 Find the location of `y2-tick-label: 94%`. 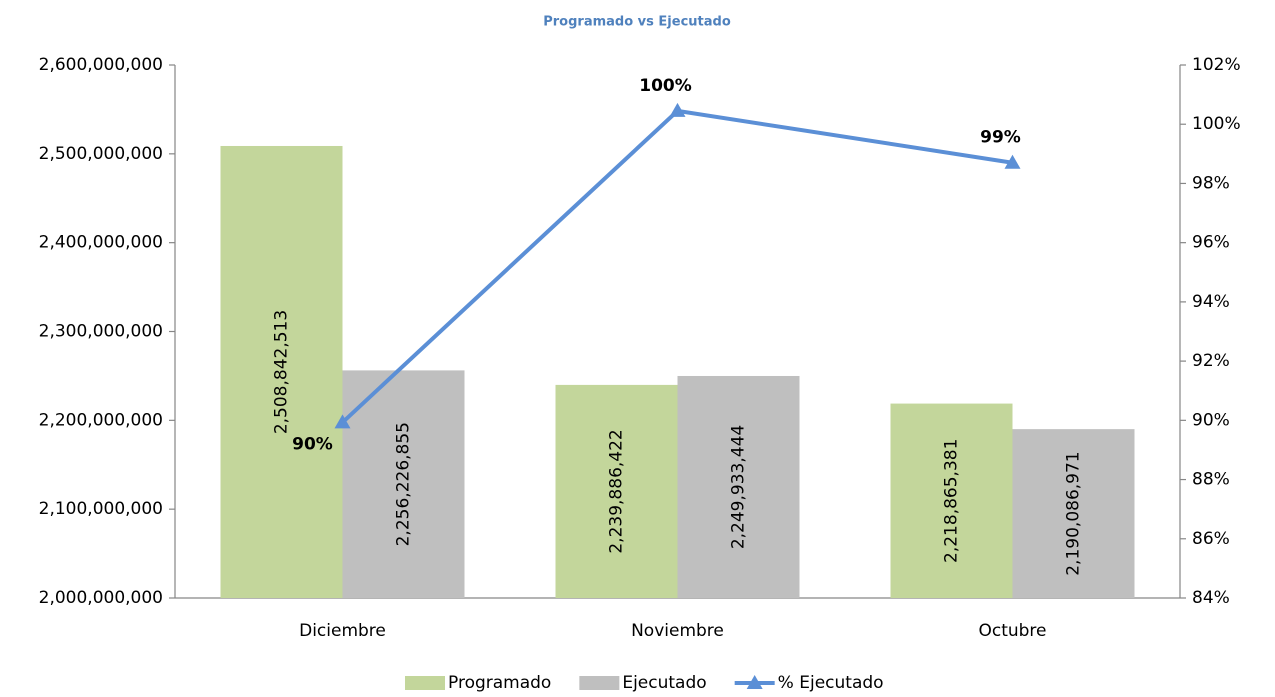

y2-tick-label: 94% is located at coordinates (1211, 302).